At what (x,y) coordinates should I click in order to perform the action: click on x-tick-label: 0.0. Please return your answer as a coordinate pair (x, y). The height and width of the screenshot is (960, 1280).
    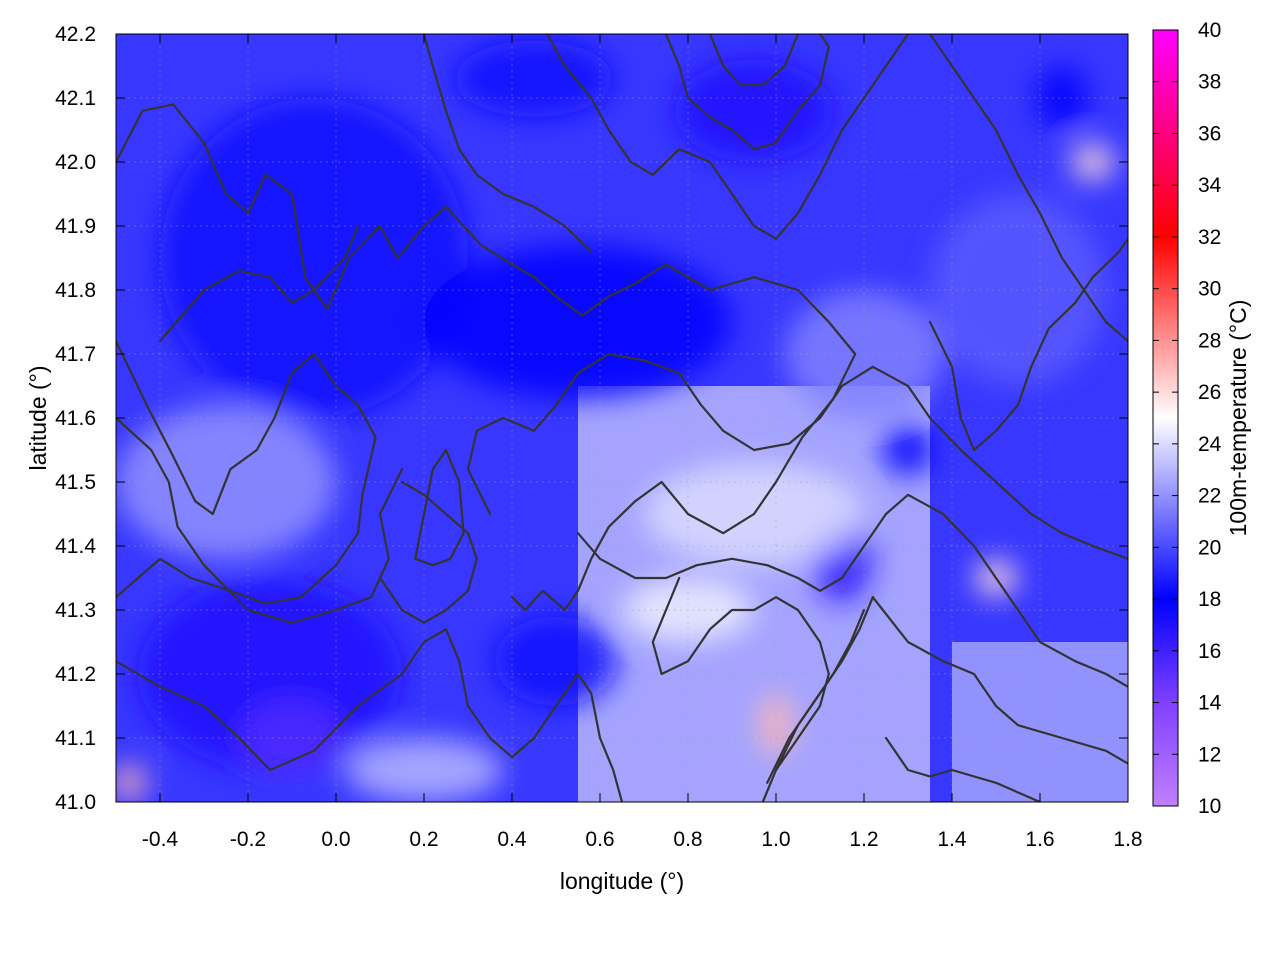
    Looking at the image, I should click on (335, 839).